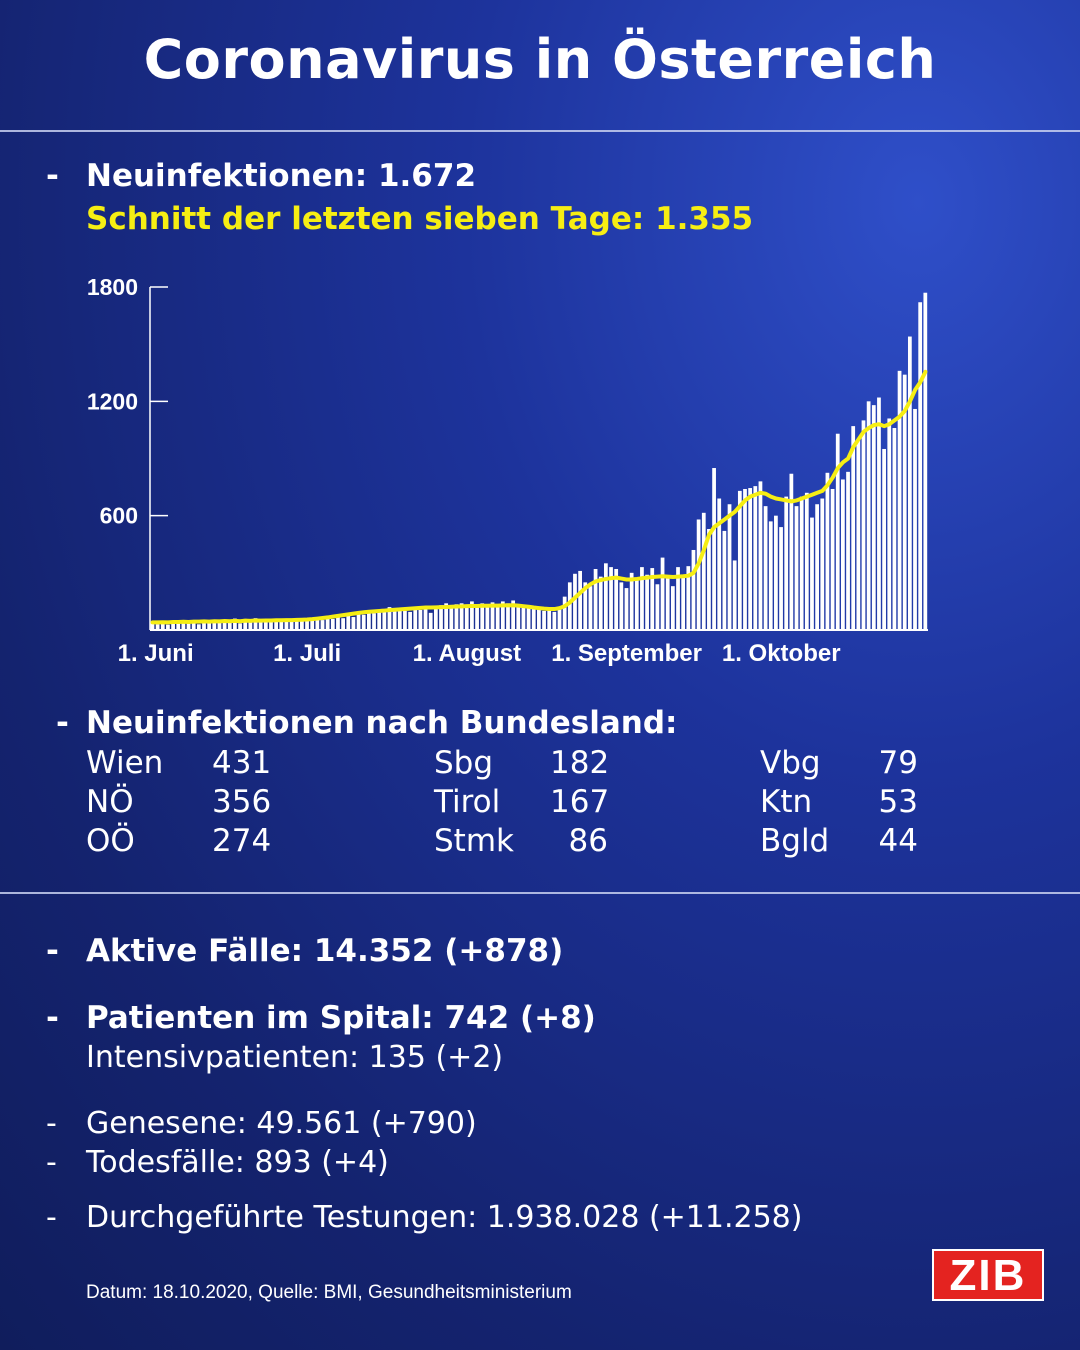 The height and width of the screenshot is (1350, 1080). Describe the element at coordinates (786, 802) in the screenshot. I see `bundesland-name: Ktn` at that location.